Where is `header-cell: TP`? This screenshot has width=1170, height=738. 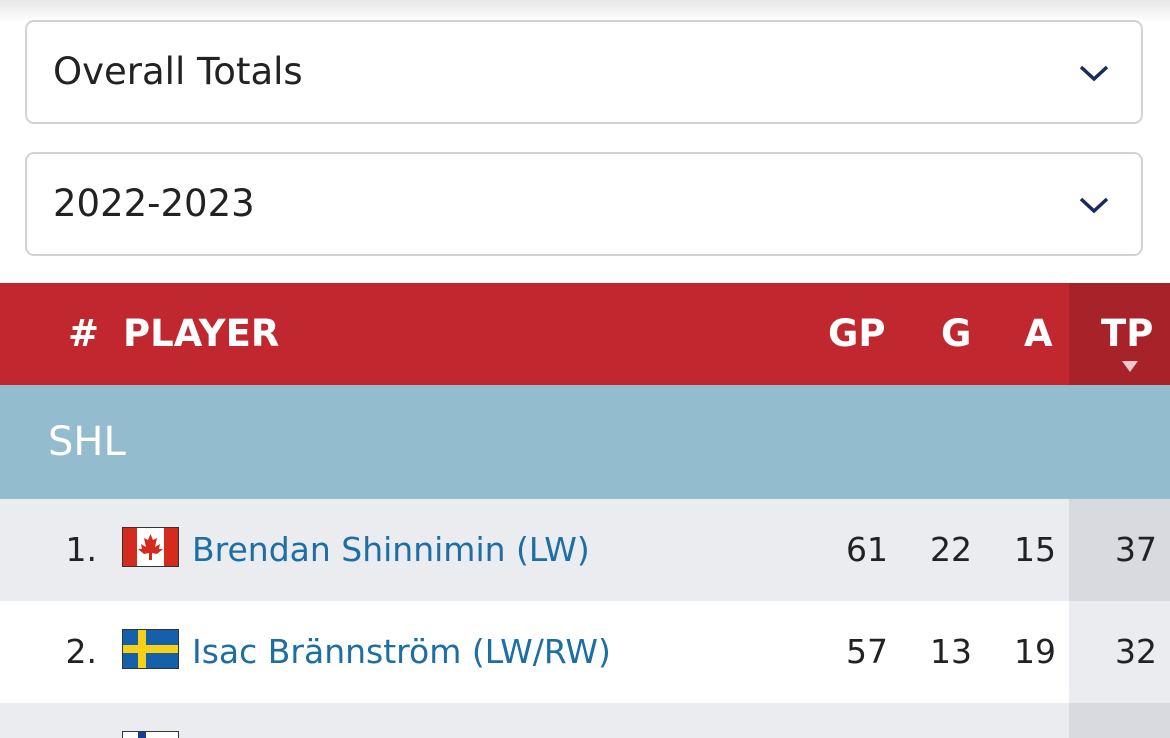
header-cell: TP is located at coordinates (1127, 333).